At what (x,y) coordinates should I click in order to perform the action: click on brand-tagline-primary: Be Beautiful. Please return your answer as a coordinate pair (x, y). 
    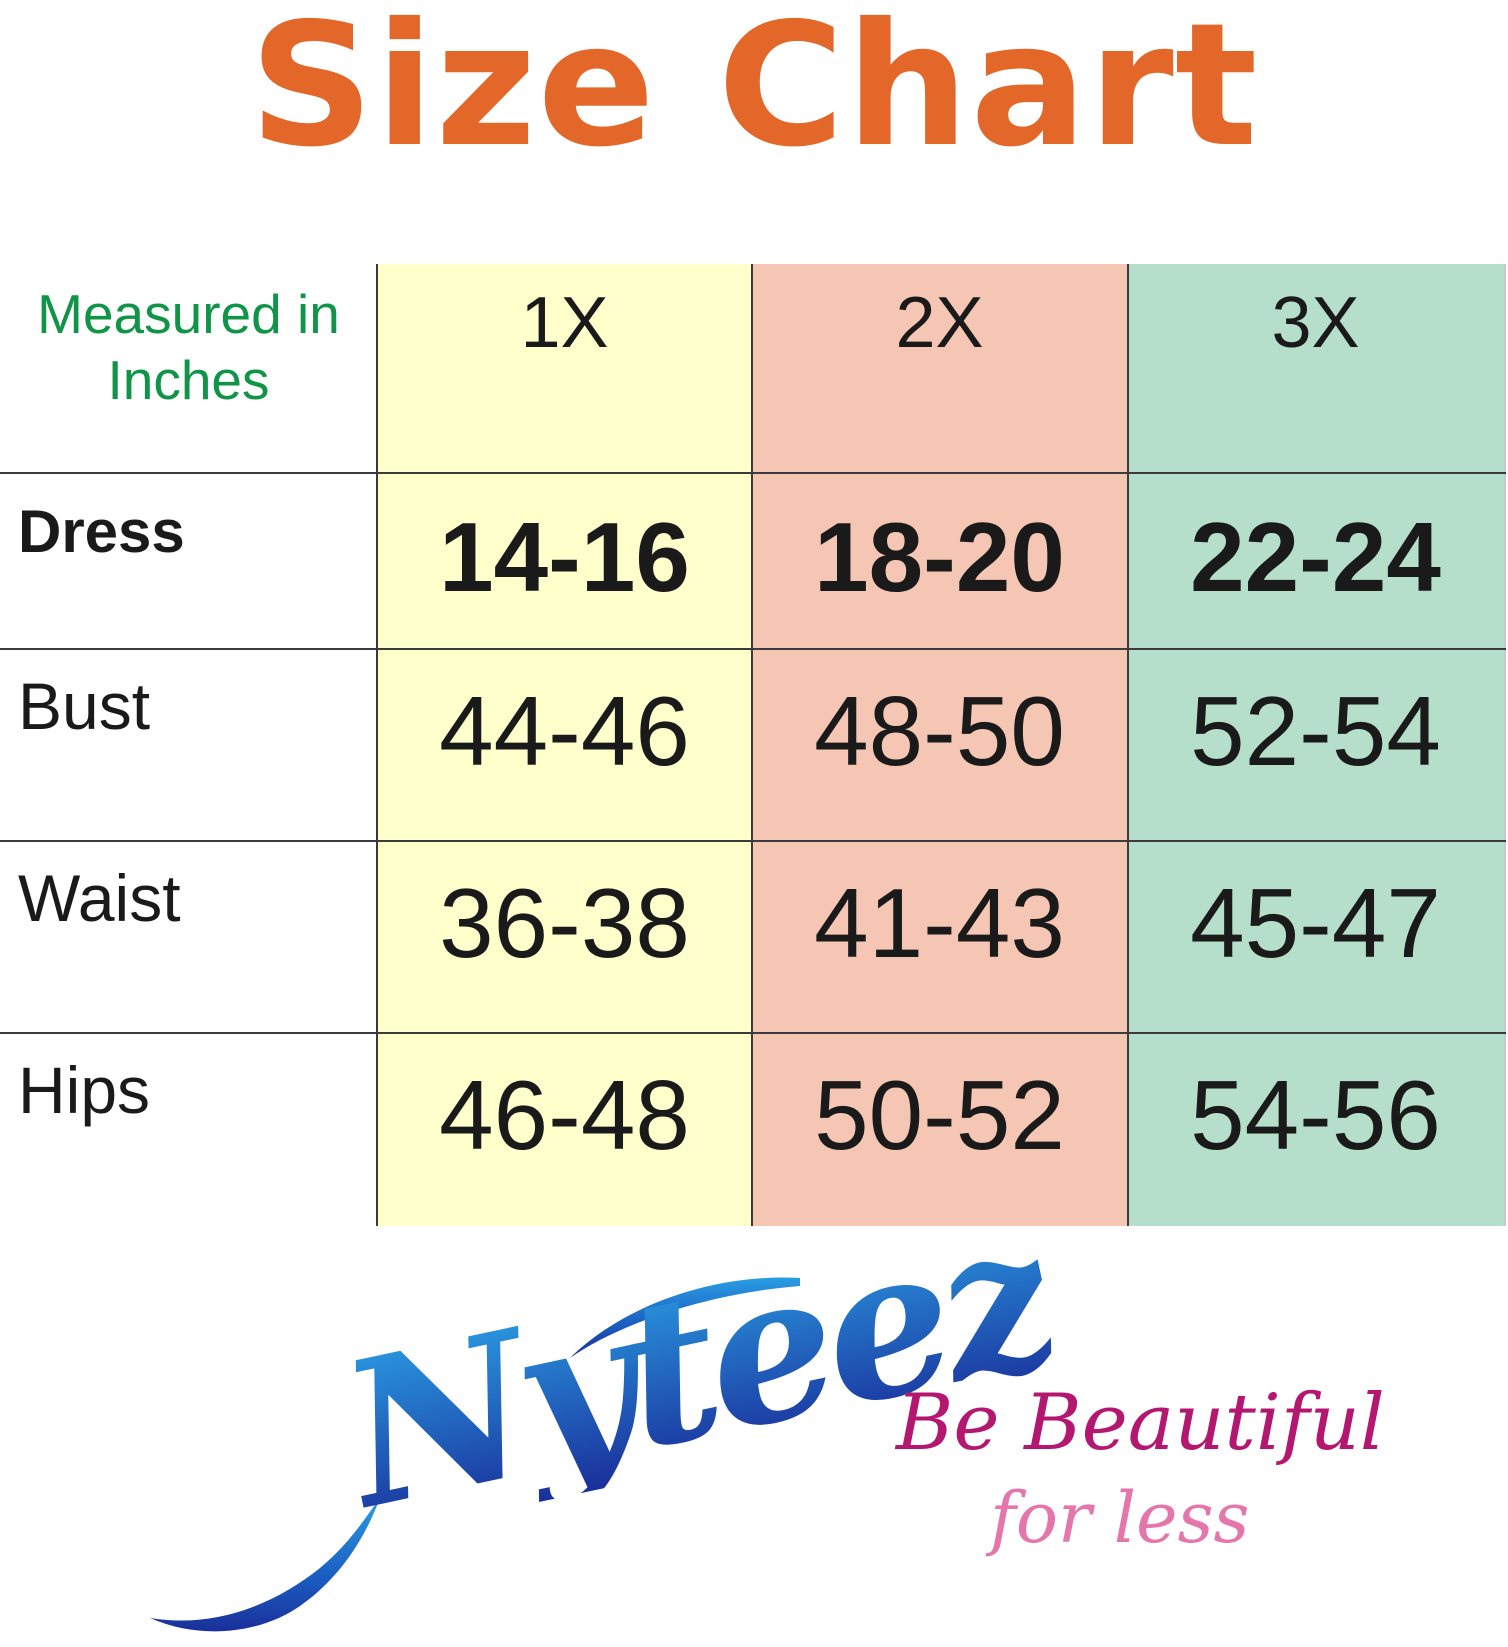
    Looking at the image, I should click on (1140, 1423).